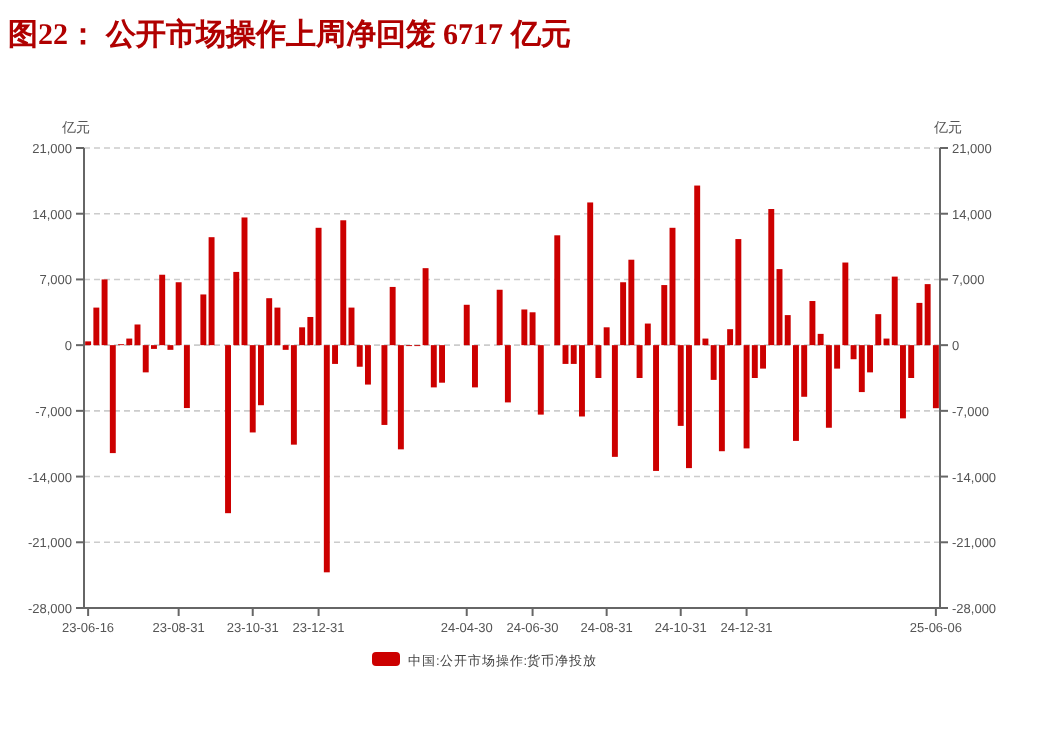 The height and width of the screenshot is (748, 1038). Describe the element at coordinates (289, 34) in the screenshot. I see `chart-title: 图22： 公开市场操作上周净回笼 6717 亿元` at that location.